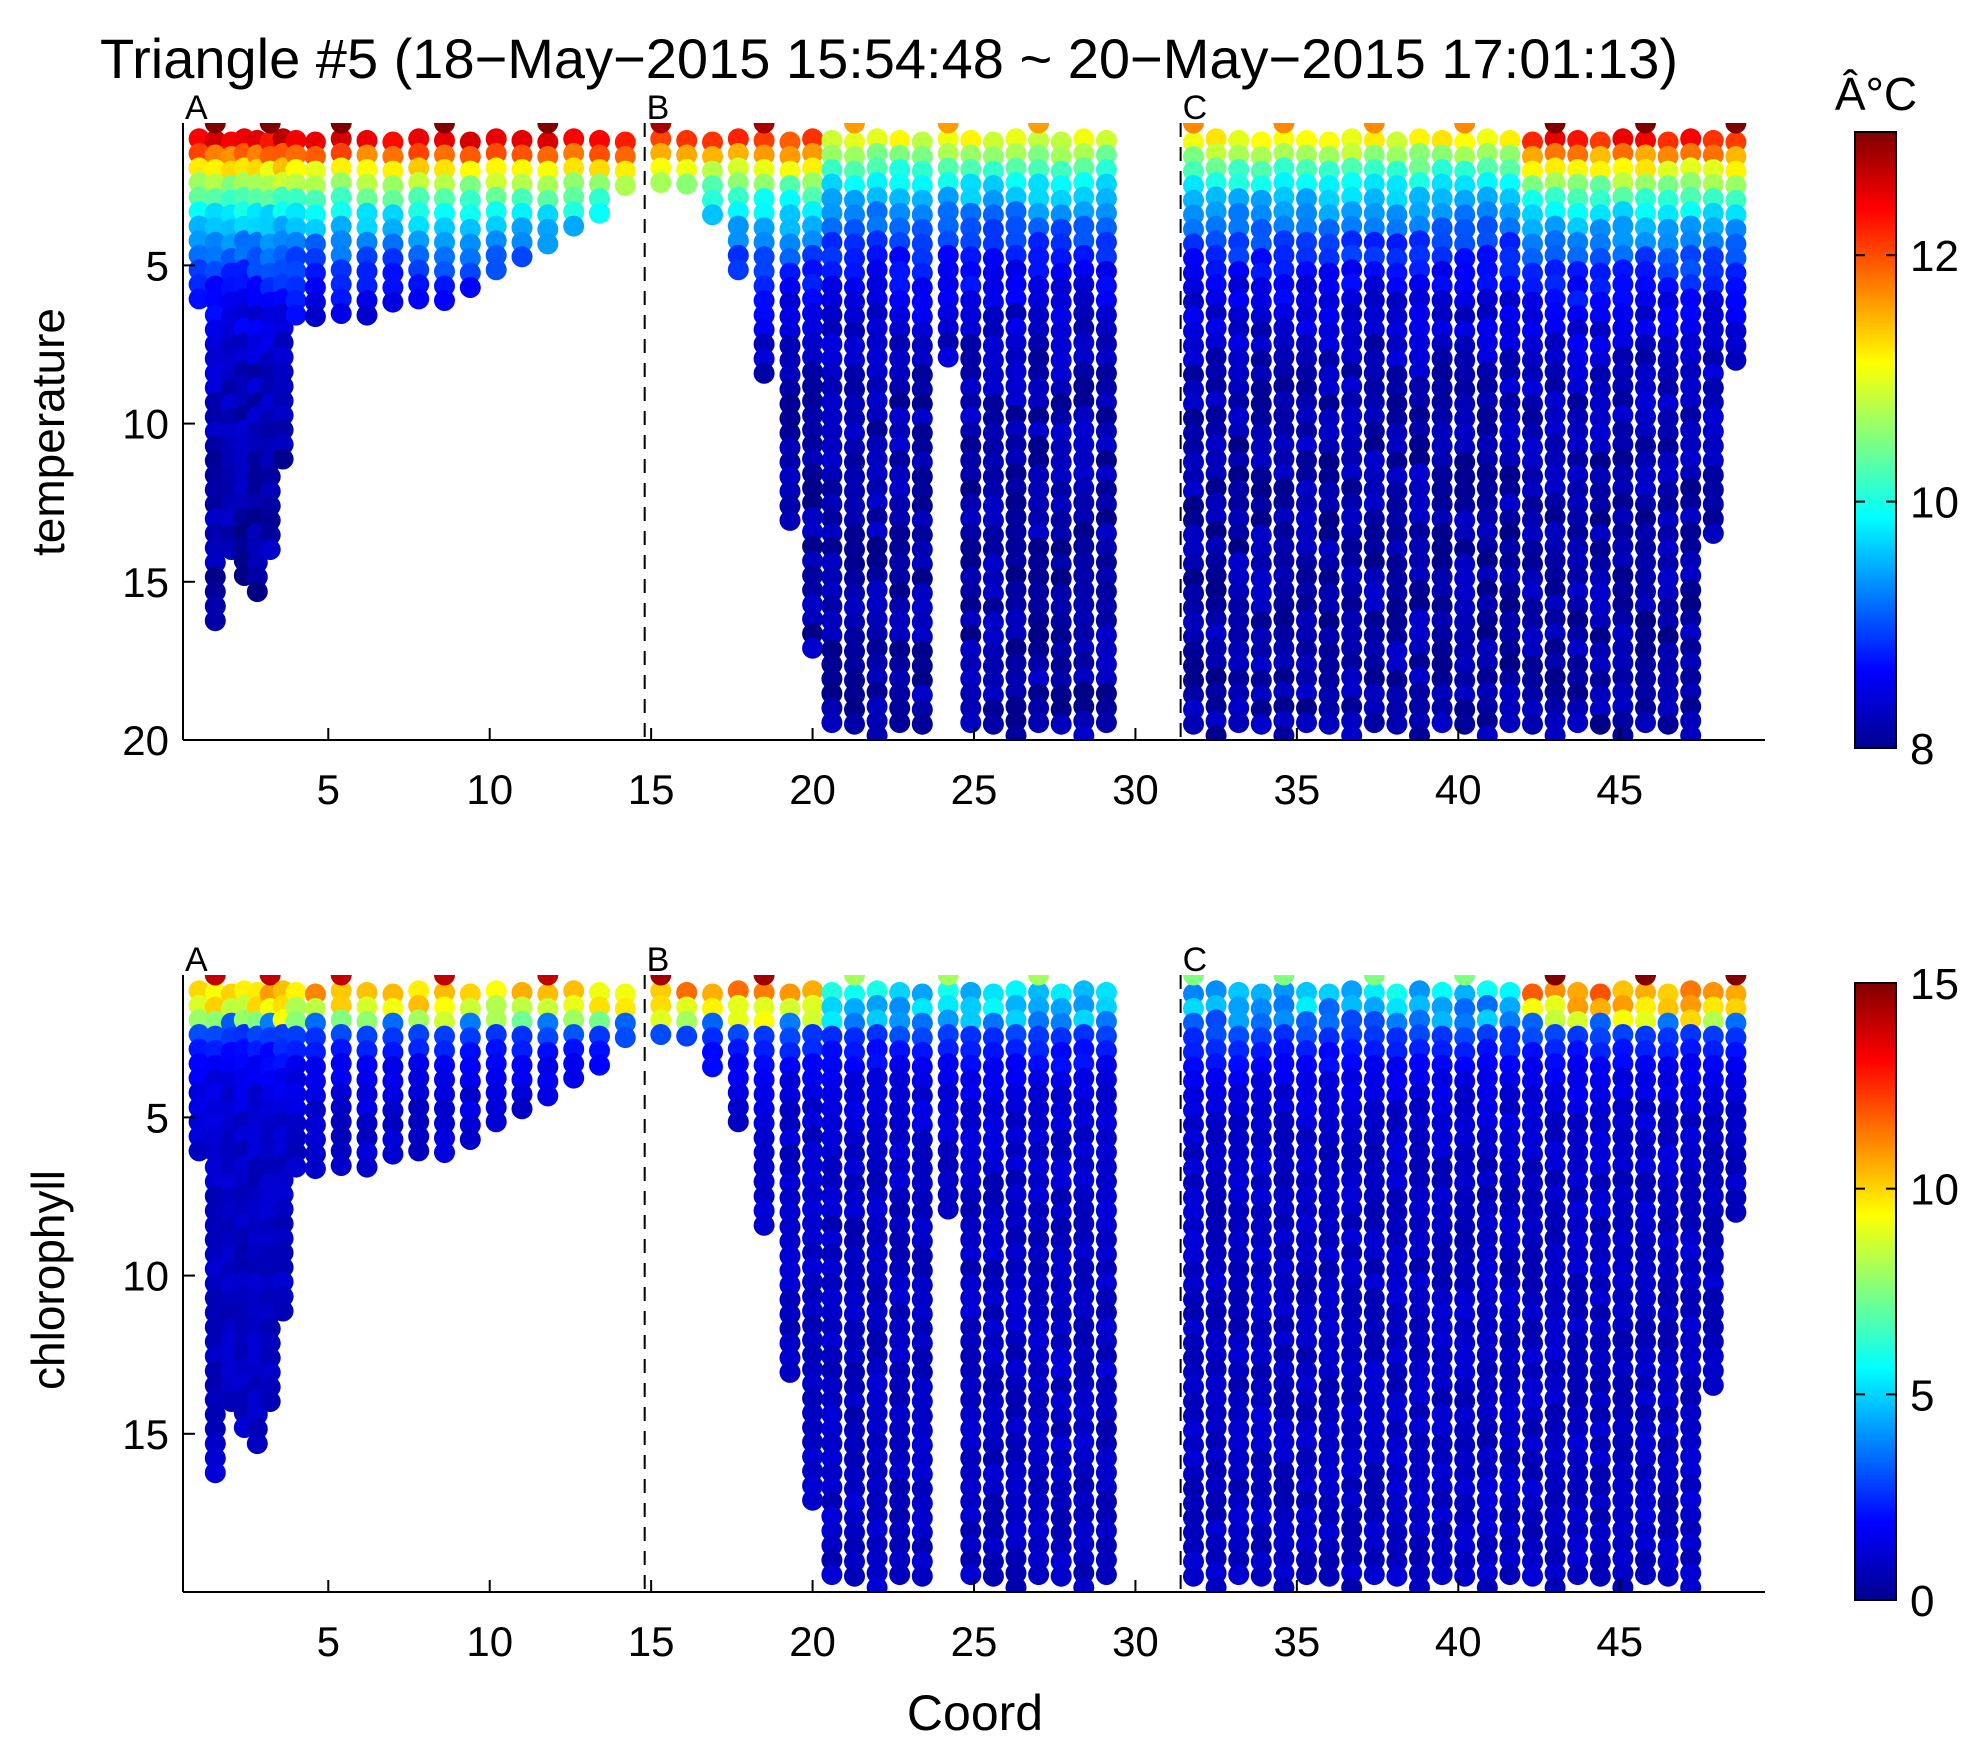 This screenshot has height=1758, width=1987. What do you see at coordinates (48, 1280) in the screenshot?
I see `chlorophyll-y-label: chlorophyll` at bounding box center [48, 1280].